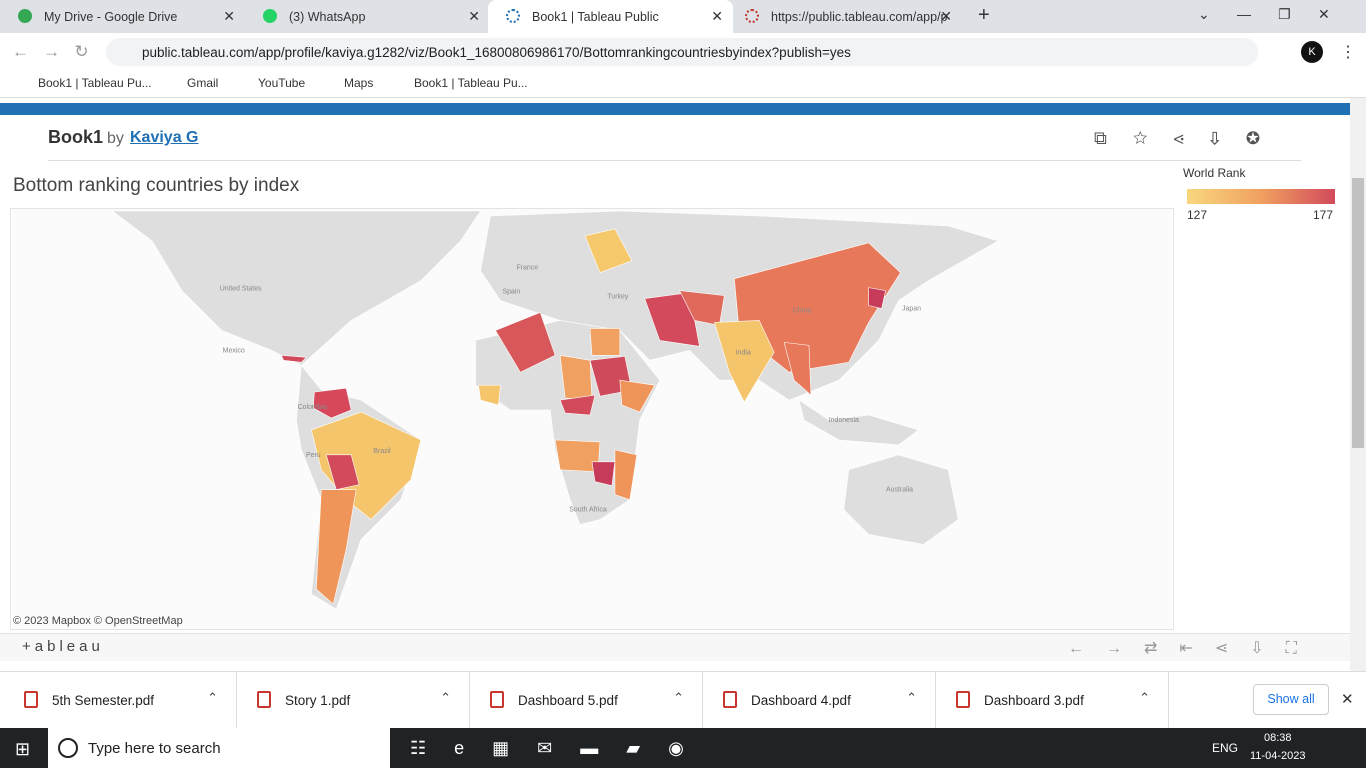 Image resolution: width=1366 pixels, height=768 pixels. I want to click on bookmark: Maps, so click(359, 83).